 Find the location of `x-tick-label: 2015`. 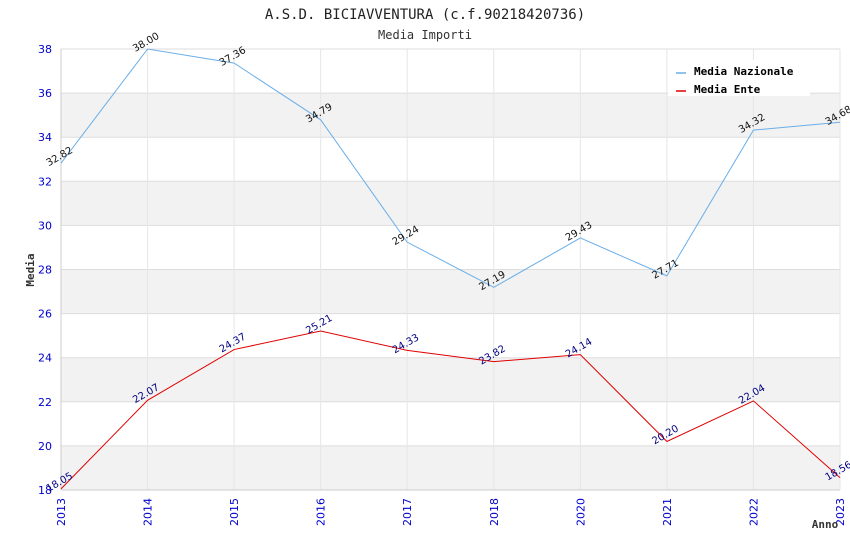

x-tick-label: 2015 is located at coordinates (234, 512).